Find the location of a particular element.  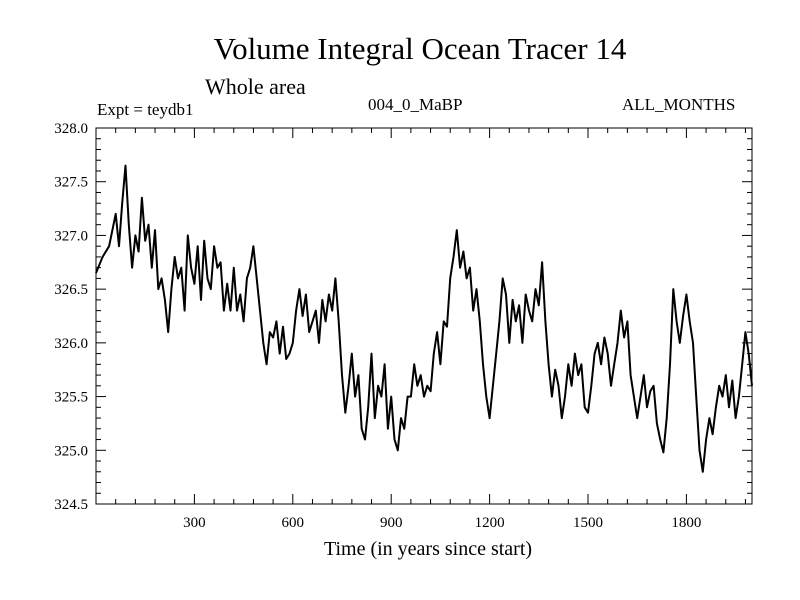

y-tick-label: 327.0 is located at coordinates (71, 236).